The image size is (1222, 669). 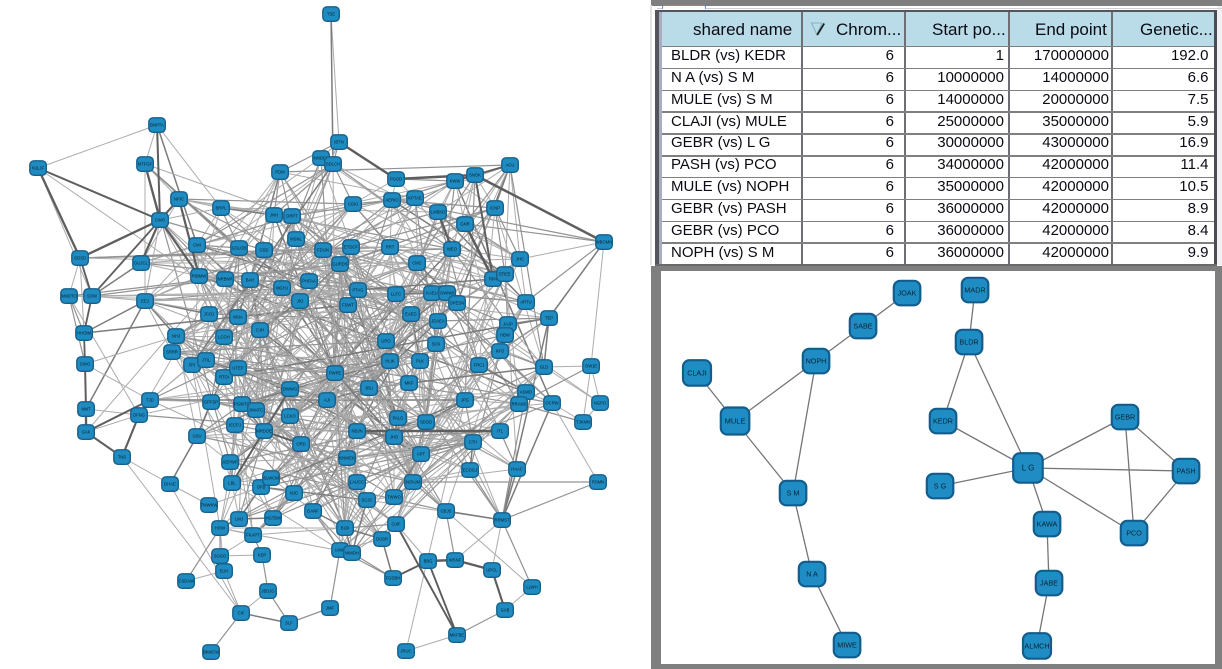 What do you see at coordinates (357, 290) in the screenshot?
I see `svg-text: PTAG` at bounding box center [357, 290].